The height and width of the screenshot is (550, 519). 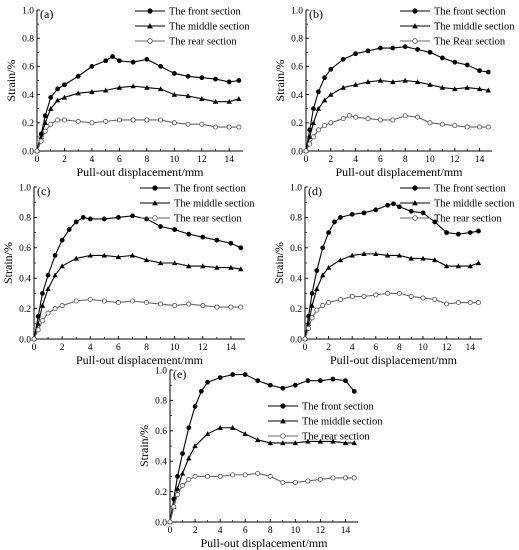 I want to click on panel-4-series-line, so click(x=391, y=316).